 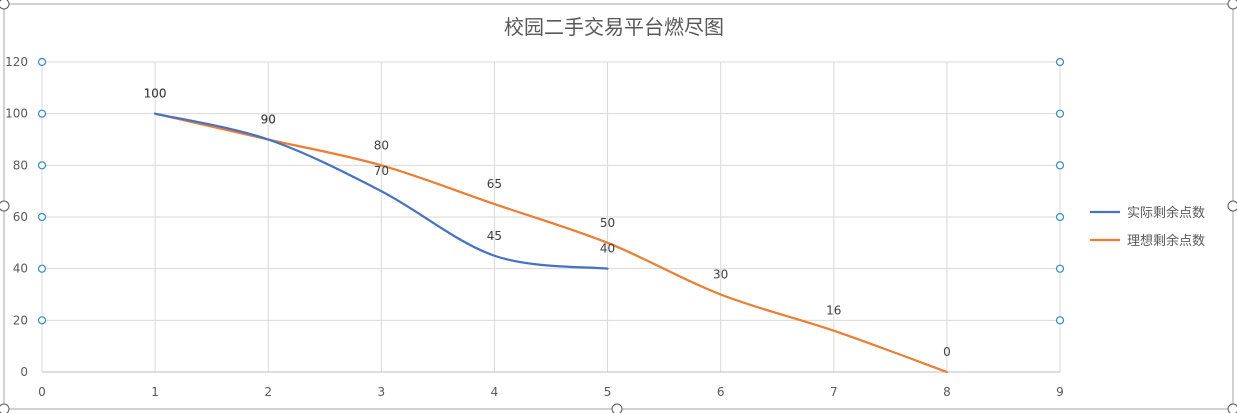 I want to click on data-label: 100, so click(x=155, y=94).